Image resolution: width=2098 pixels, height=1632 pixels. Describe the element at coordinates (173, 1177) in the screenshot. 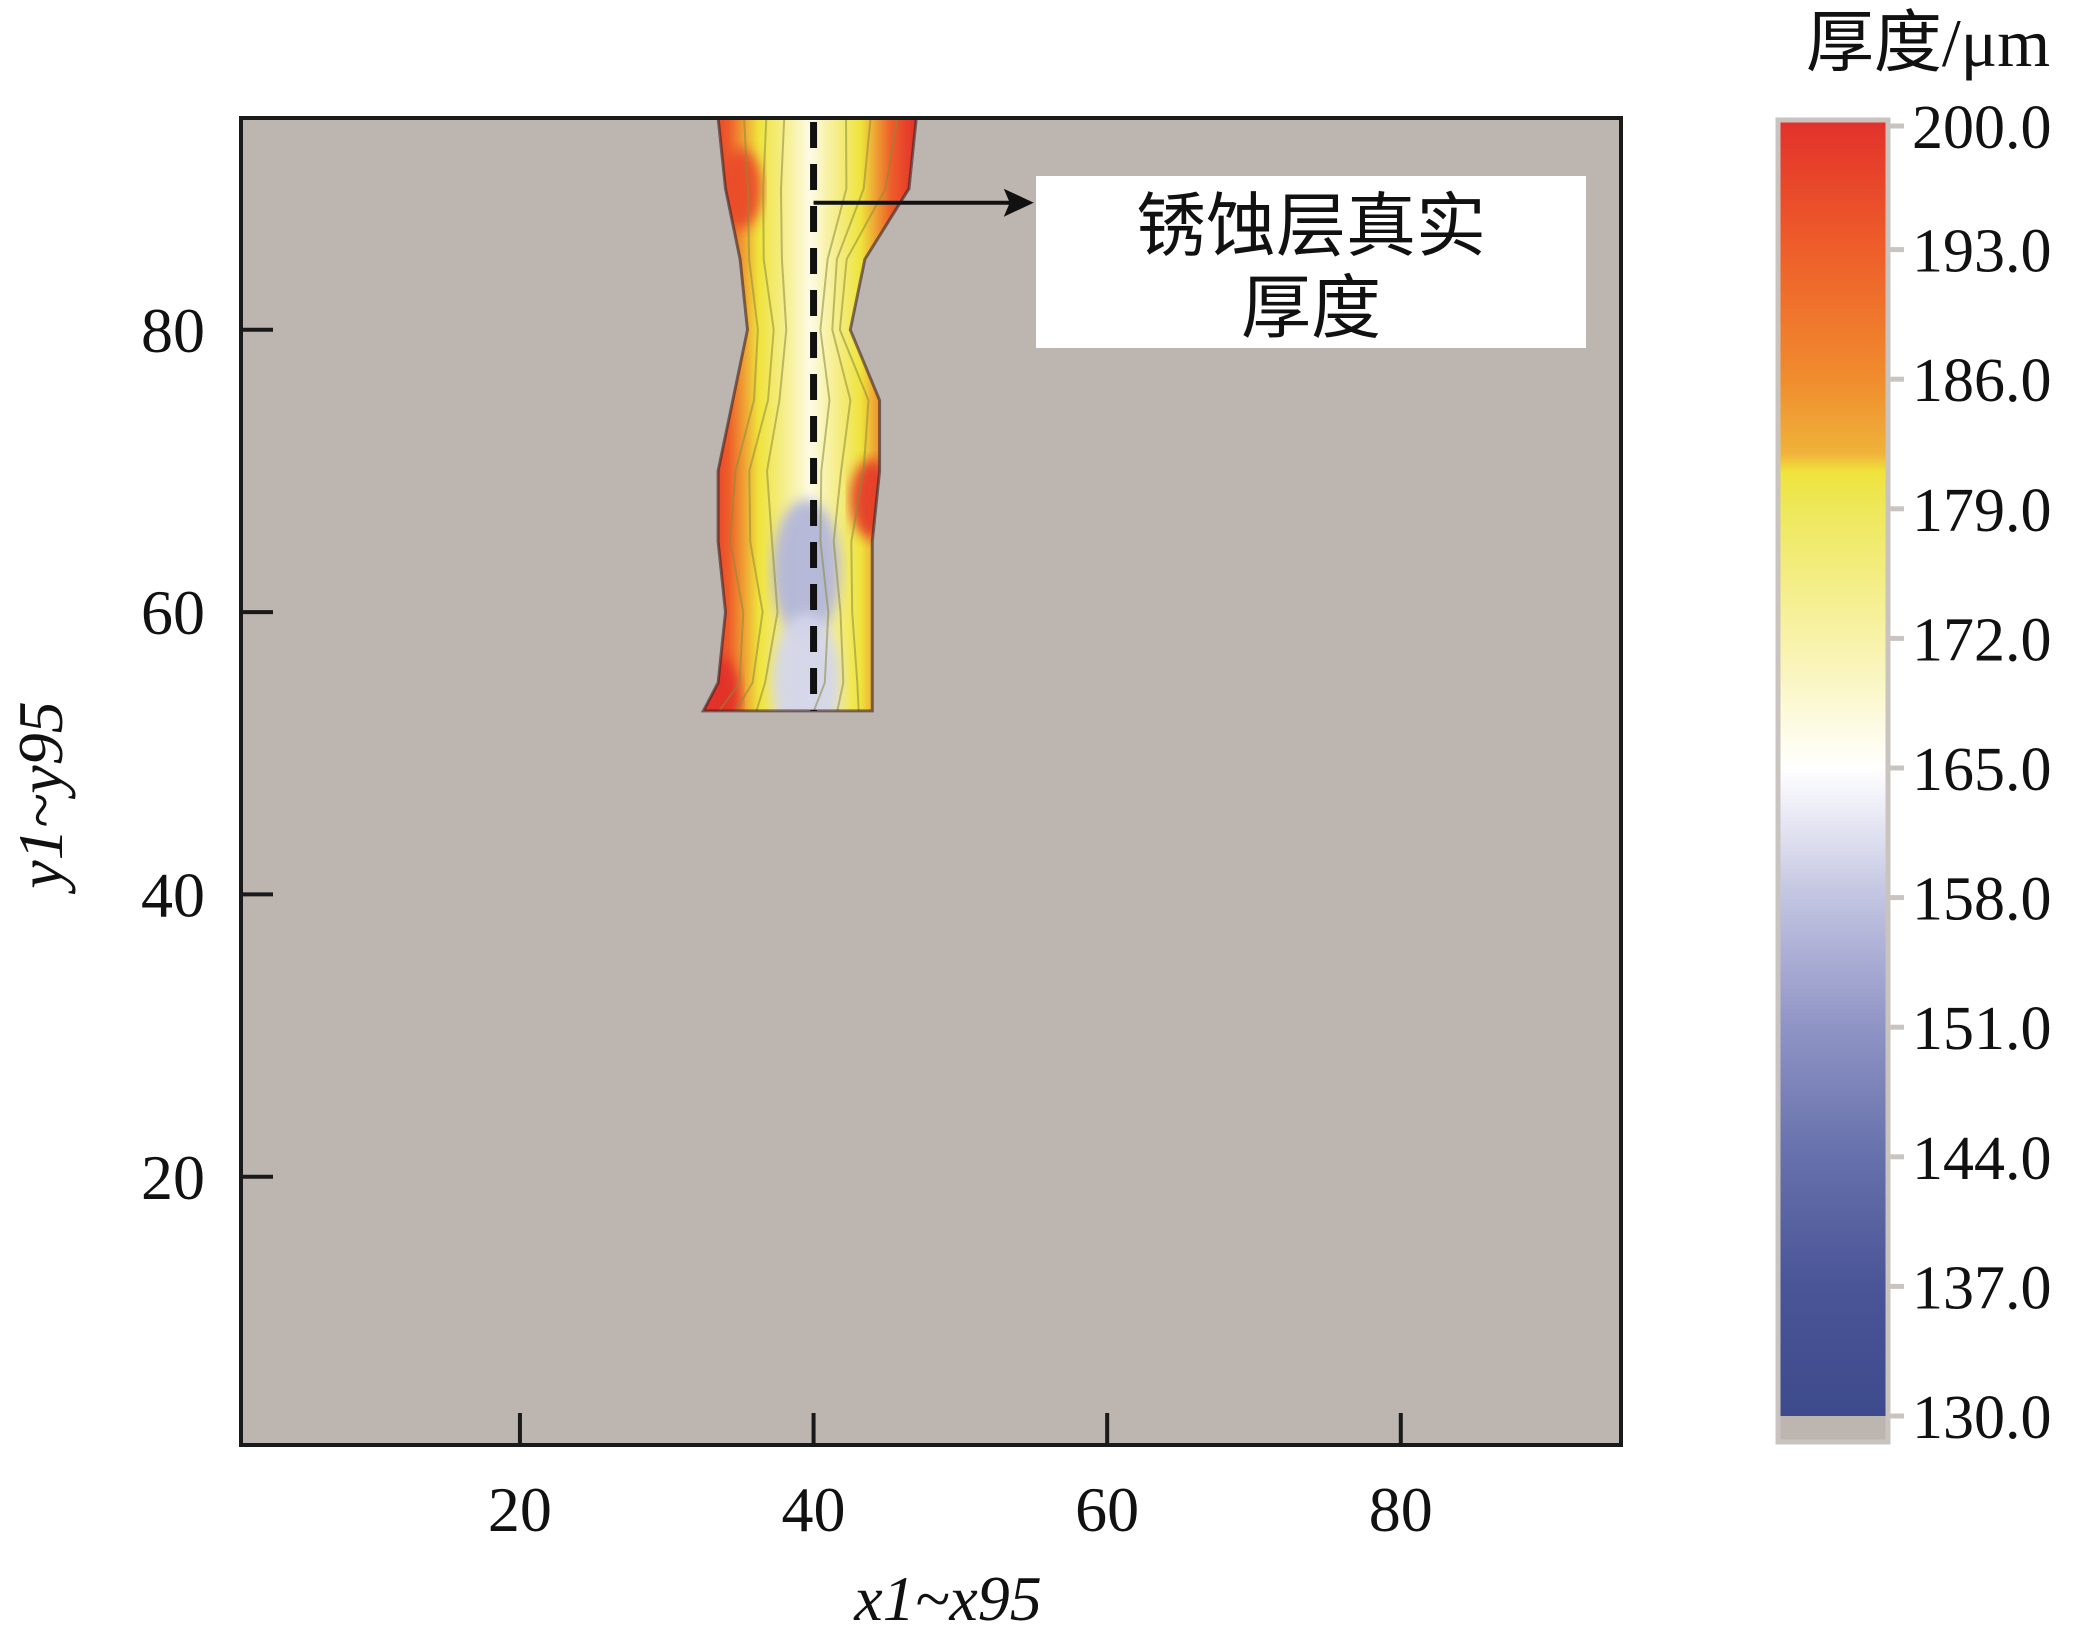

I see `y-tick-label: 20` at that location.